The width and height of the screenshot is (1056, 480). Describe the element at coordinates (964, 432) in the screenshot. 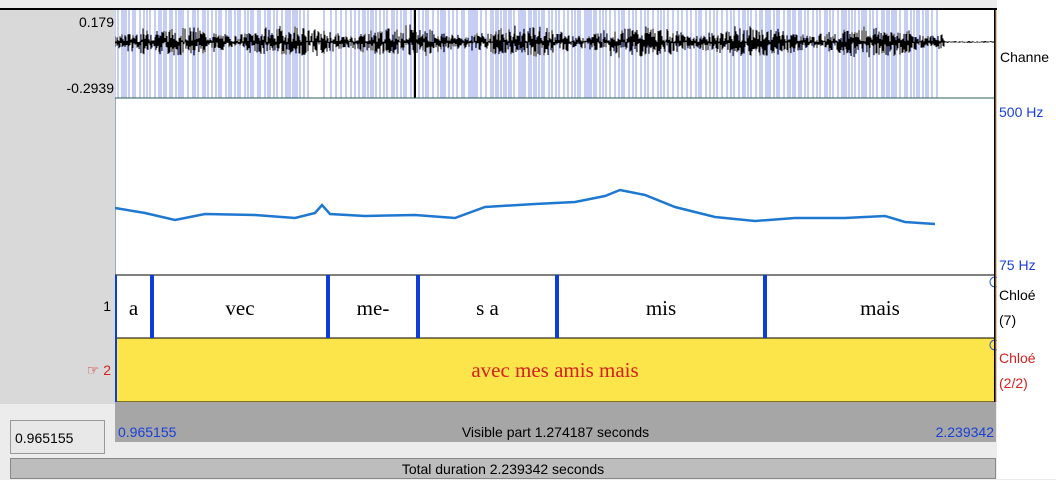

I see `visible-end: 2.239342` at that location.